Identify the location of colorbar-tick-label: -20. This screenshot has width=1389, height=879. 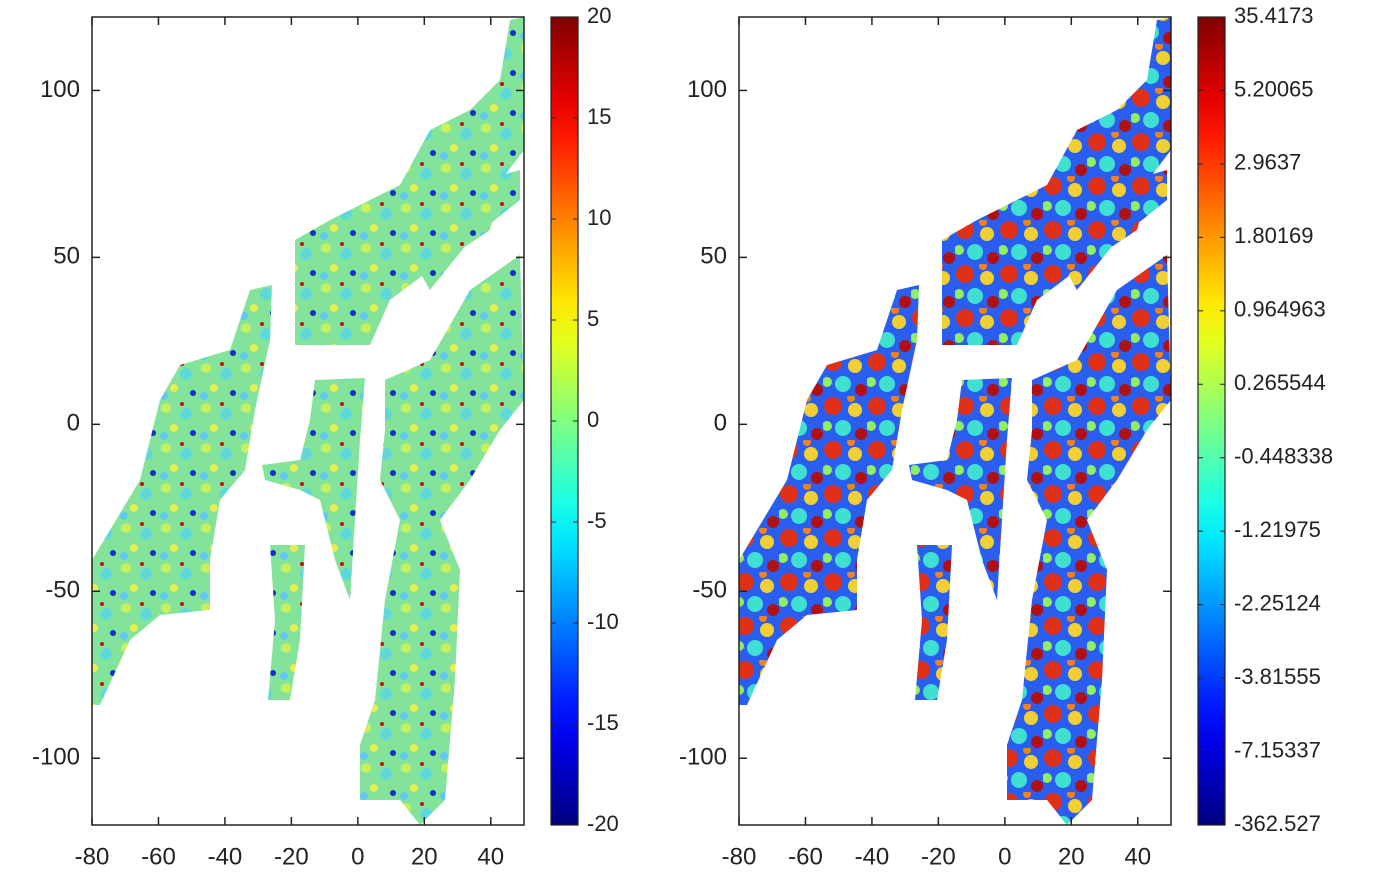
(603, 823).